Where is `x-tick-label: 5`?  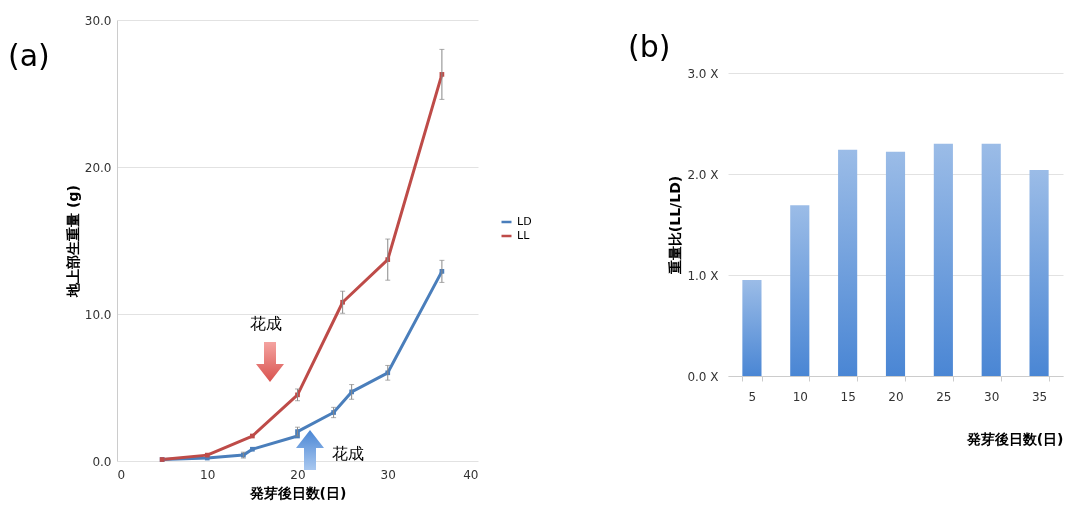 x-tick-label: 5 is located at coordinates (752, 396).